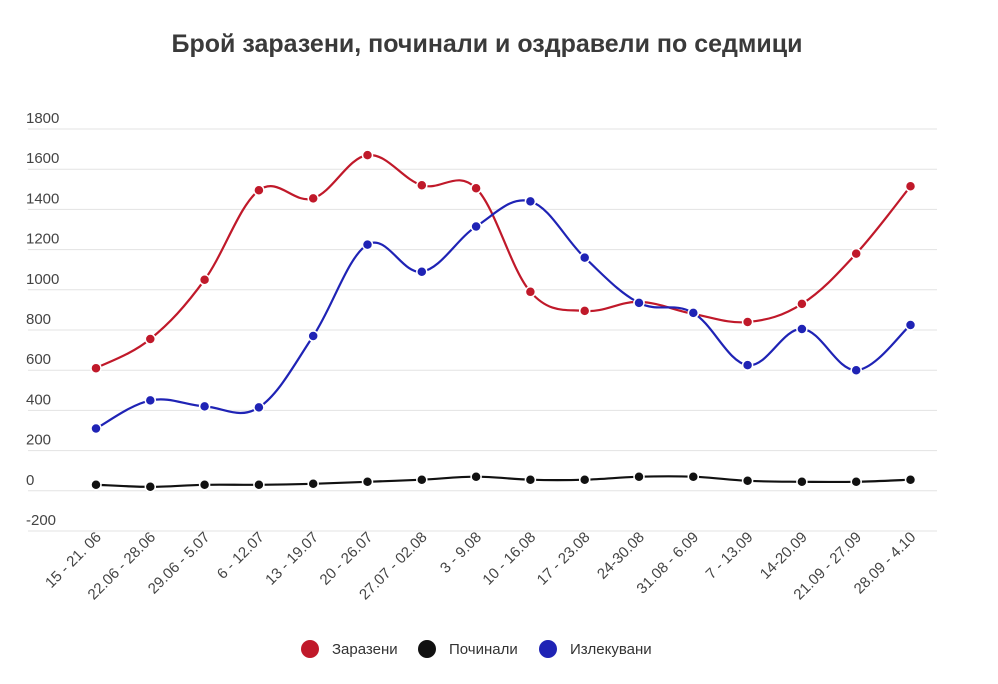 The image size is (998, 684). Describe the element at coordinates (42, 279) in the screenshot. I see `y-tick-label: 1000` at that location.